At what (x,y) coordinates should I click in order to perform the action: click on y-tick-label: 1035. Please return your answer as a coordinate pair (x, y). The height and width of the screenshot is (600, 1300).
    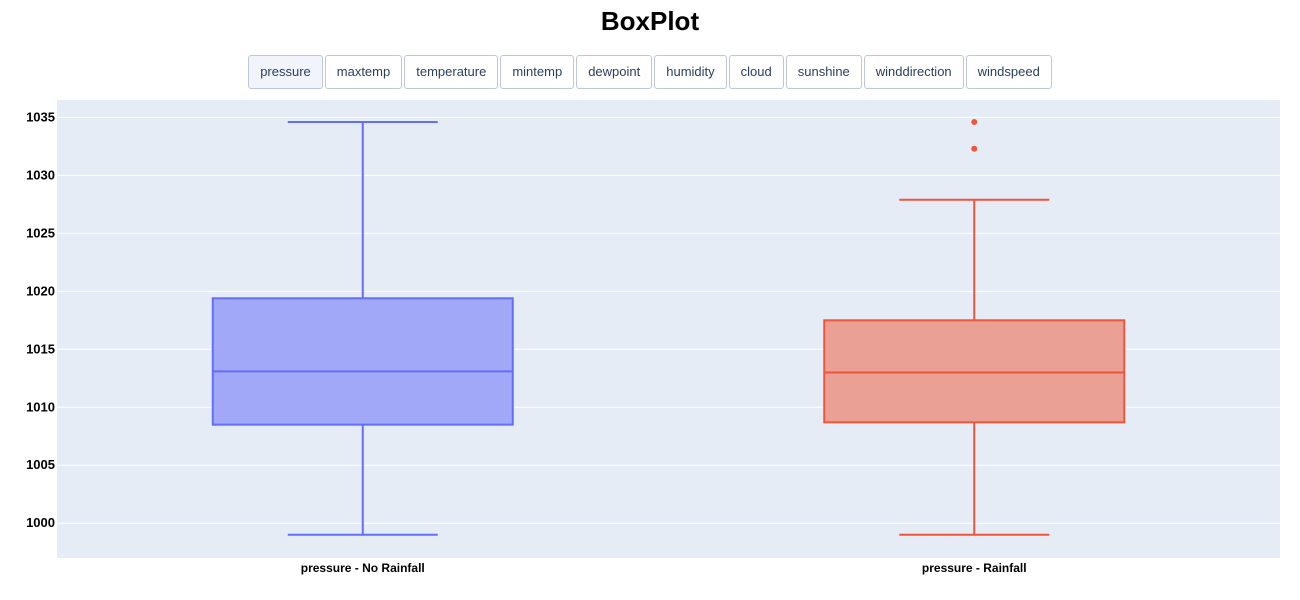
    Looking at the image, I should click on (40, 116).